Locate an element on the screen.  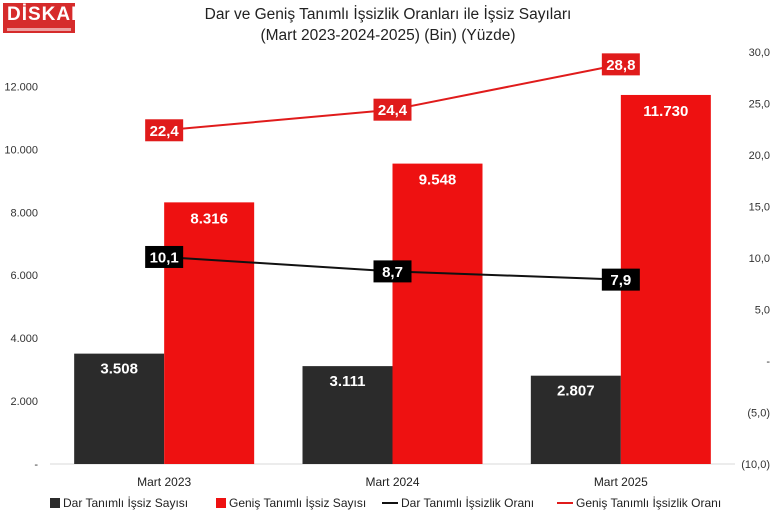
bar-genis-value-label: 8.316 is located at coordinates (209, 218).